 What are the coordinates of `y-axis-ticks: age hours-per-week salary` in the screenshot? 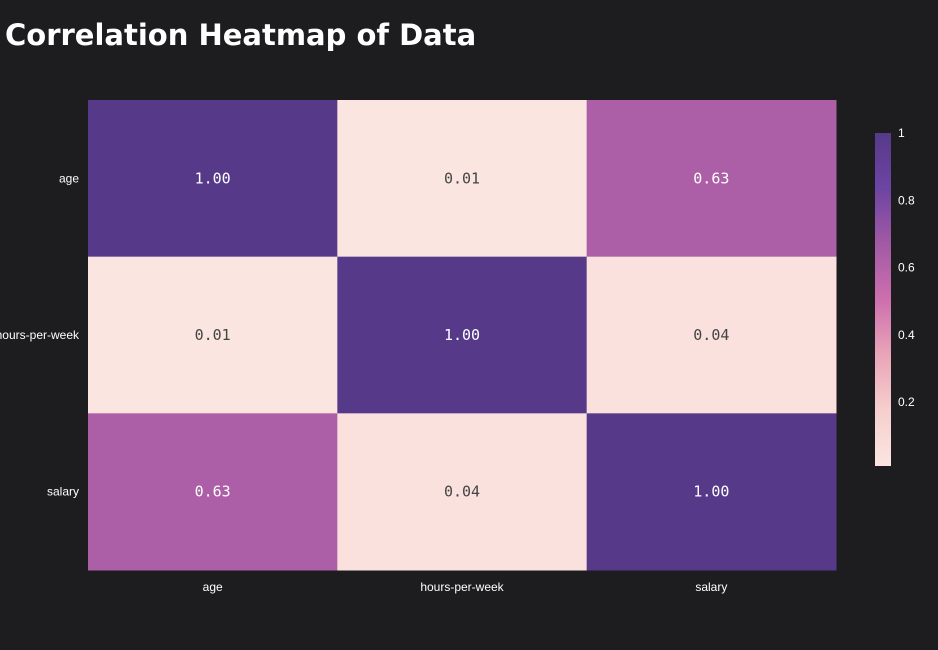 It's located at (40, 334).